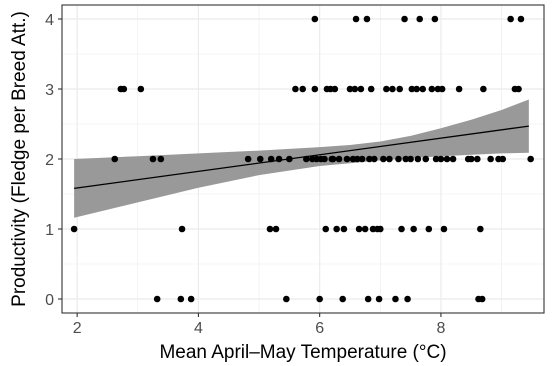 The image size is (559, 366). I want to click on fit-line, so click(301, 157).